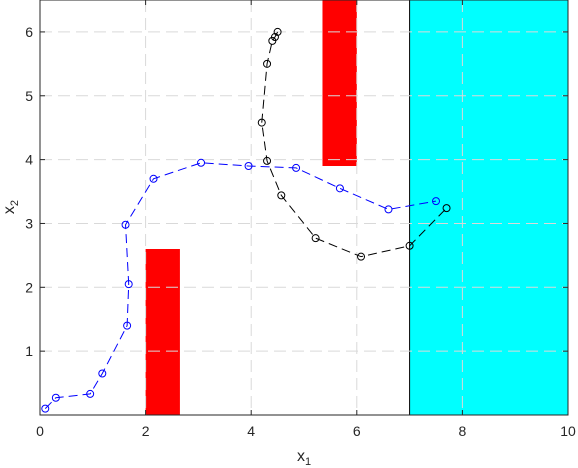  Describe the element at coordinates (29, 223) in the screenshot. I see `y-tick-label-2: 3` at that location.